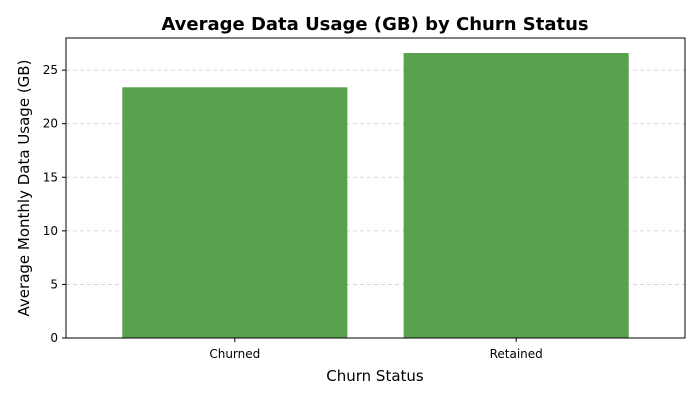 The width and height of the screenshot is (700, 400). I want to click on x-ticks: Churned Retained, so click(376, 349).